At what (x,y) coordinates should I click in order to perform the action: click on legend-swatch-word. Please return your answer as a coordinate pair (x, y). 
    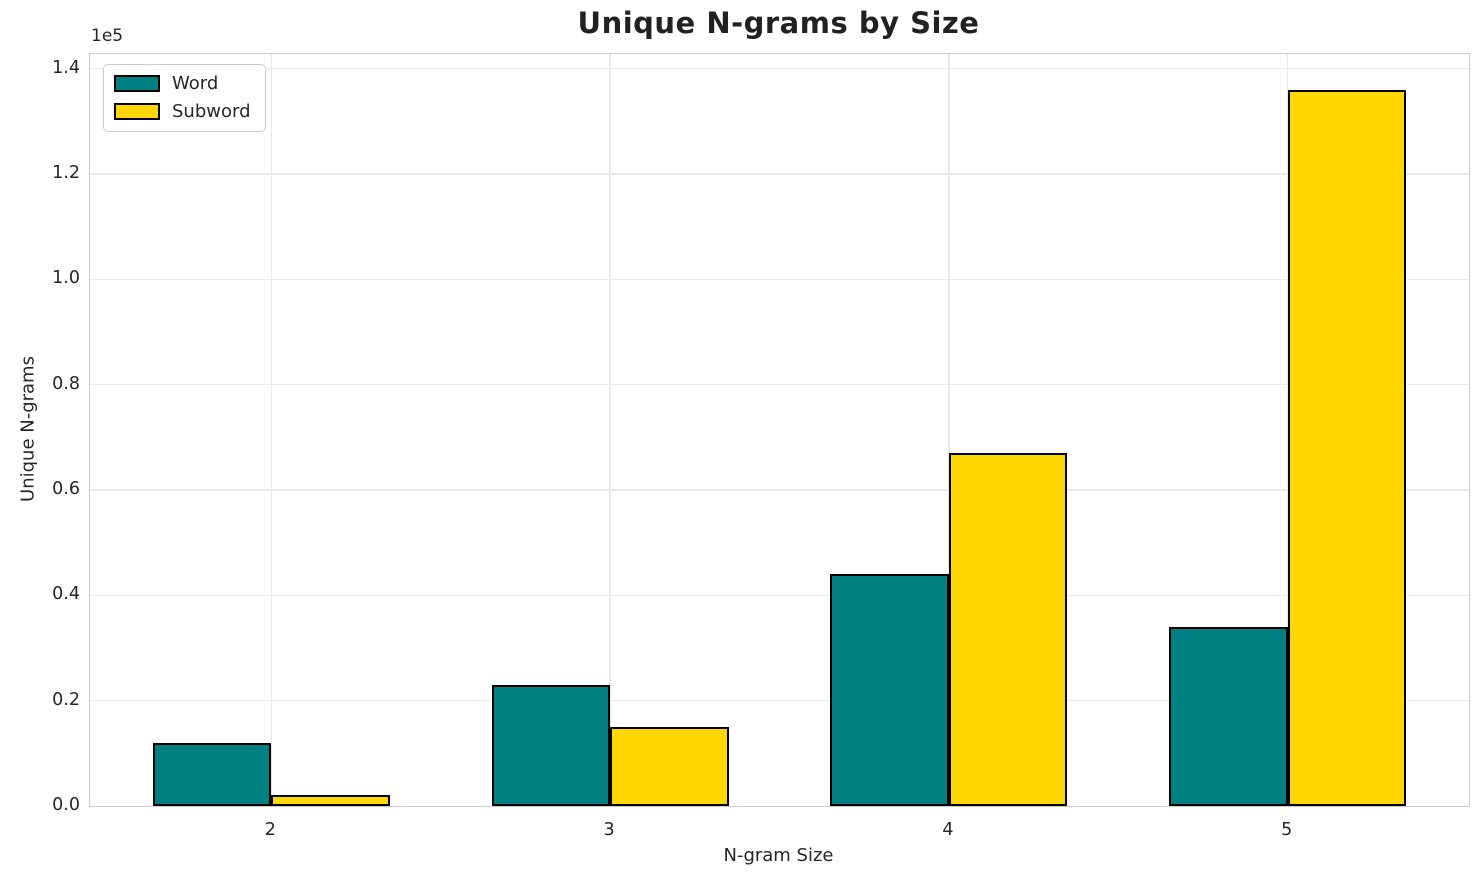
    Looking at the image, I should click on (137, 84).